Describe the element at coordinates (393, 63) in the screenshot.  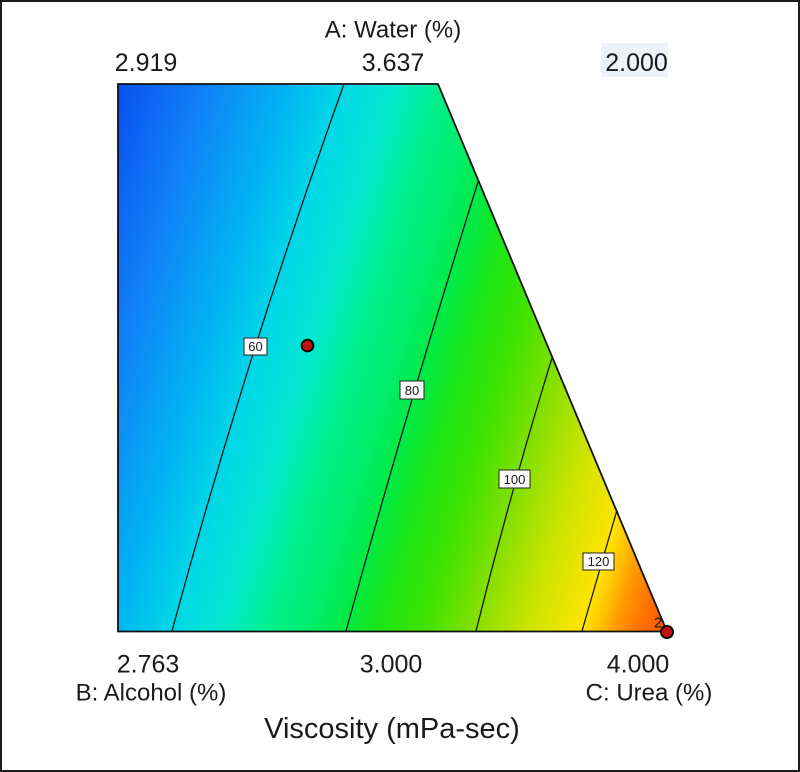
I see `svg-text: 3.637` at that location.